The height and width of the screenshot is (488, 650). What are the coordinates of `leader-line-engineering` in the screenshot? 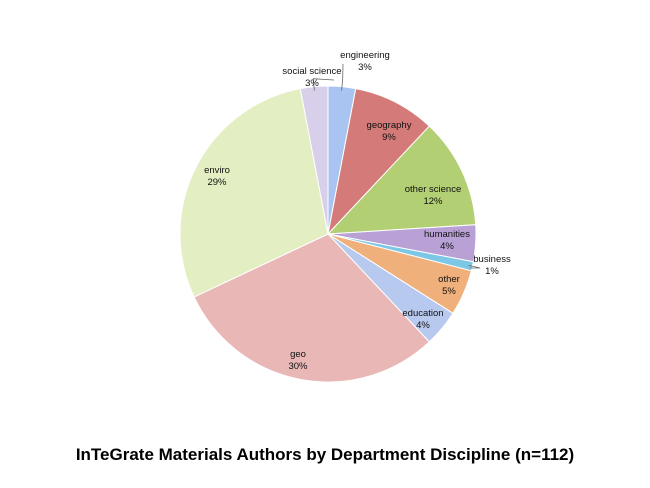 It's located at (342, 77).